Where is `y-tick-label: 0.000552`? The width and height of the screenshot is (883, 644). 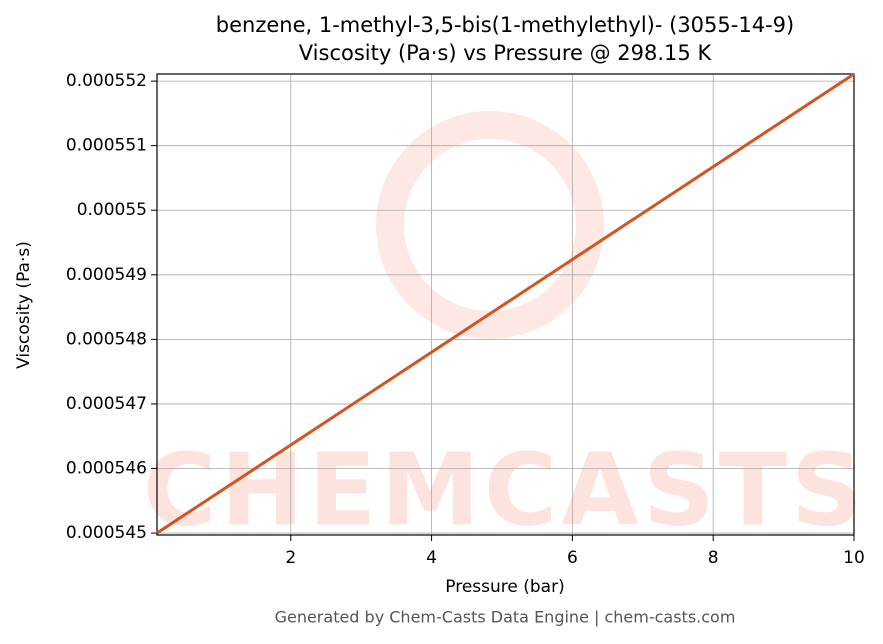
y-tick-label: 0.000552 is located at coordinates (106, 81).